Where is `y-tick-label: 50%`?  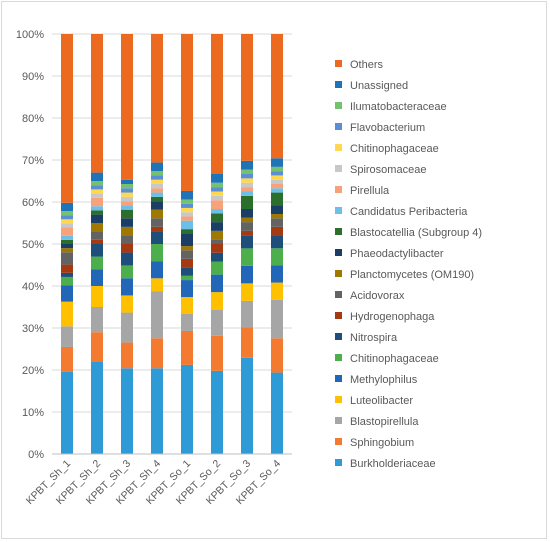 y-tick-label: 50% is located at coordinates (33, 245).